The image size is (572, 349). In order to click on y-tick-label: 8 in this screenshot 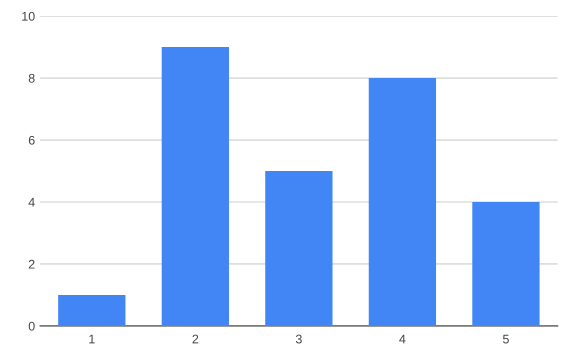, I will do `click(31, 78)`.